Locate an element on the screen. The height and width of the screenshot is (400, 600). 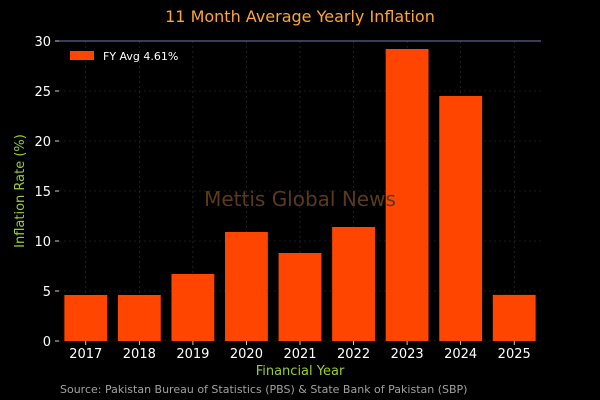
legend: FY Avg 4.61% is located at coordinates (124, 56).